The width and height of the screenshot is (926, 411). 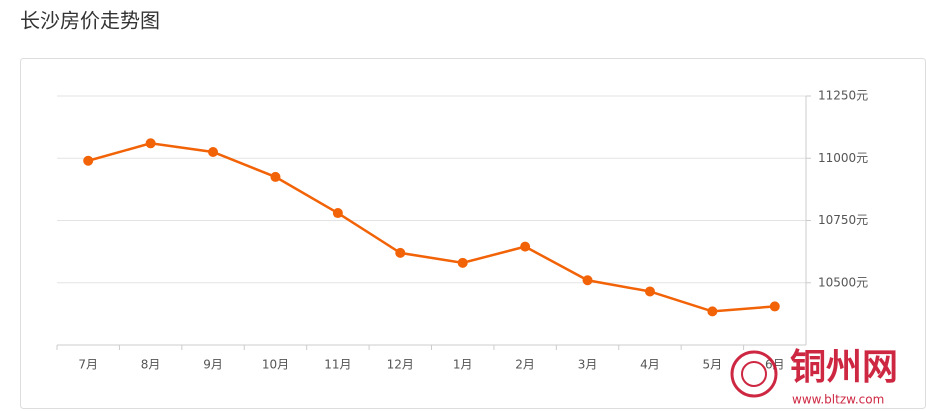 I want to click on x-tick-label: 5月, so click(x=713, y=365).